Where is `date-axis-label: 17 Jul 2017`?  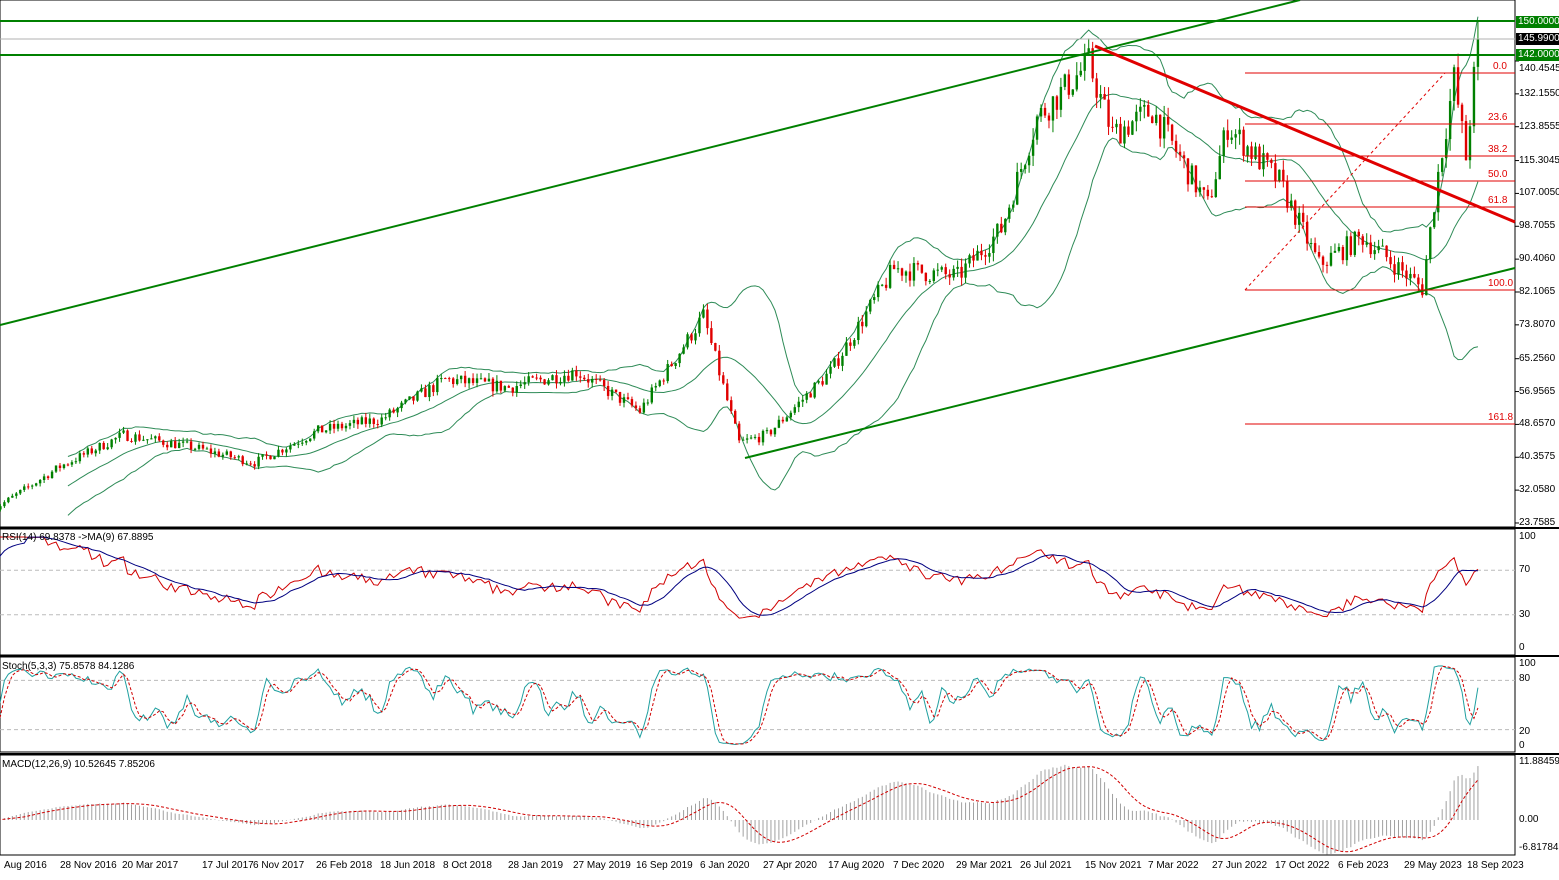 date-axis-label: 17 Jul 2017 is located at coordinates (228, 865).